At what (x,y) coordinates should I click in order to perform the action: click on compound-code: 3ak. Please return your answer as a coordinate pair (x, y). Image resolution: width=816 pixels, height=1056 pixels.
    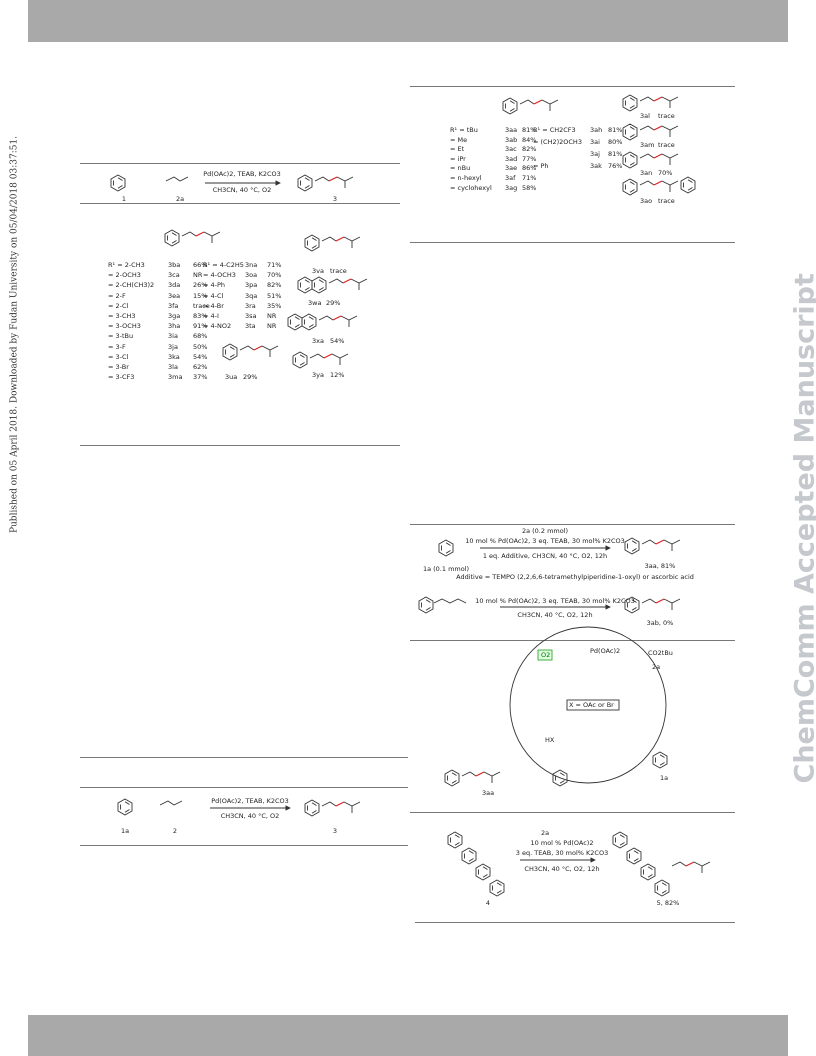
    Looking at the image, I should click on (596, 166).